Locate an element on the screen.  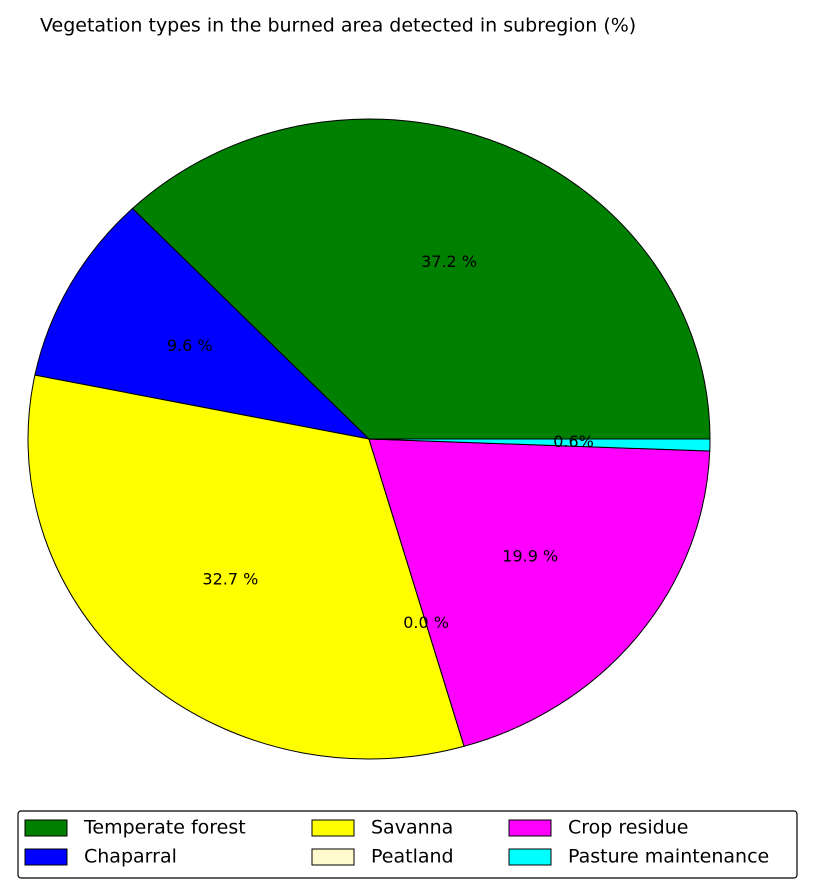
value-label: 0.0 % is located at coordinates (426, 622).